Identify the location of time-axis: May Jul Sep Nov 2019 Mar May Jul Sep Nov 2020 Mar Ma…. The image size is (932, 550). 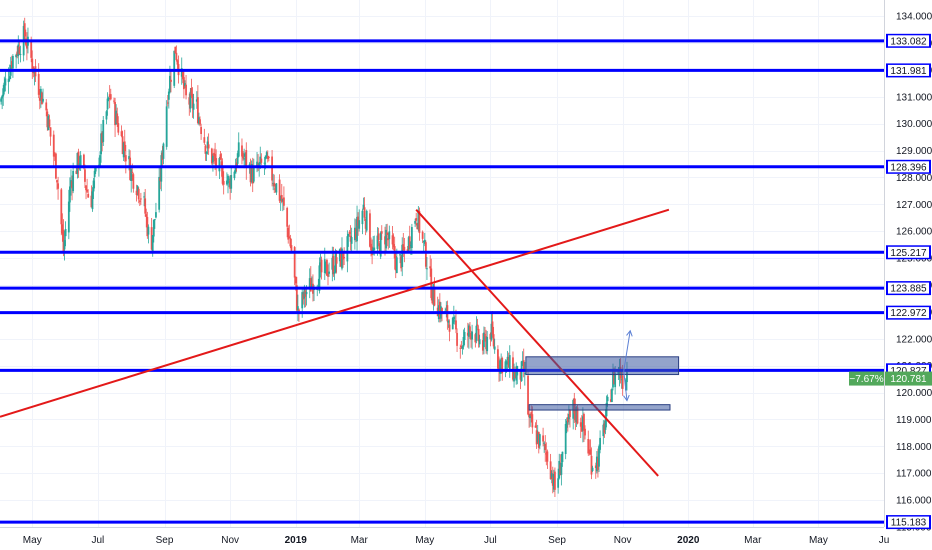
(456, 540).